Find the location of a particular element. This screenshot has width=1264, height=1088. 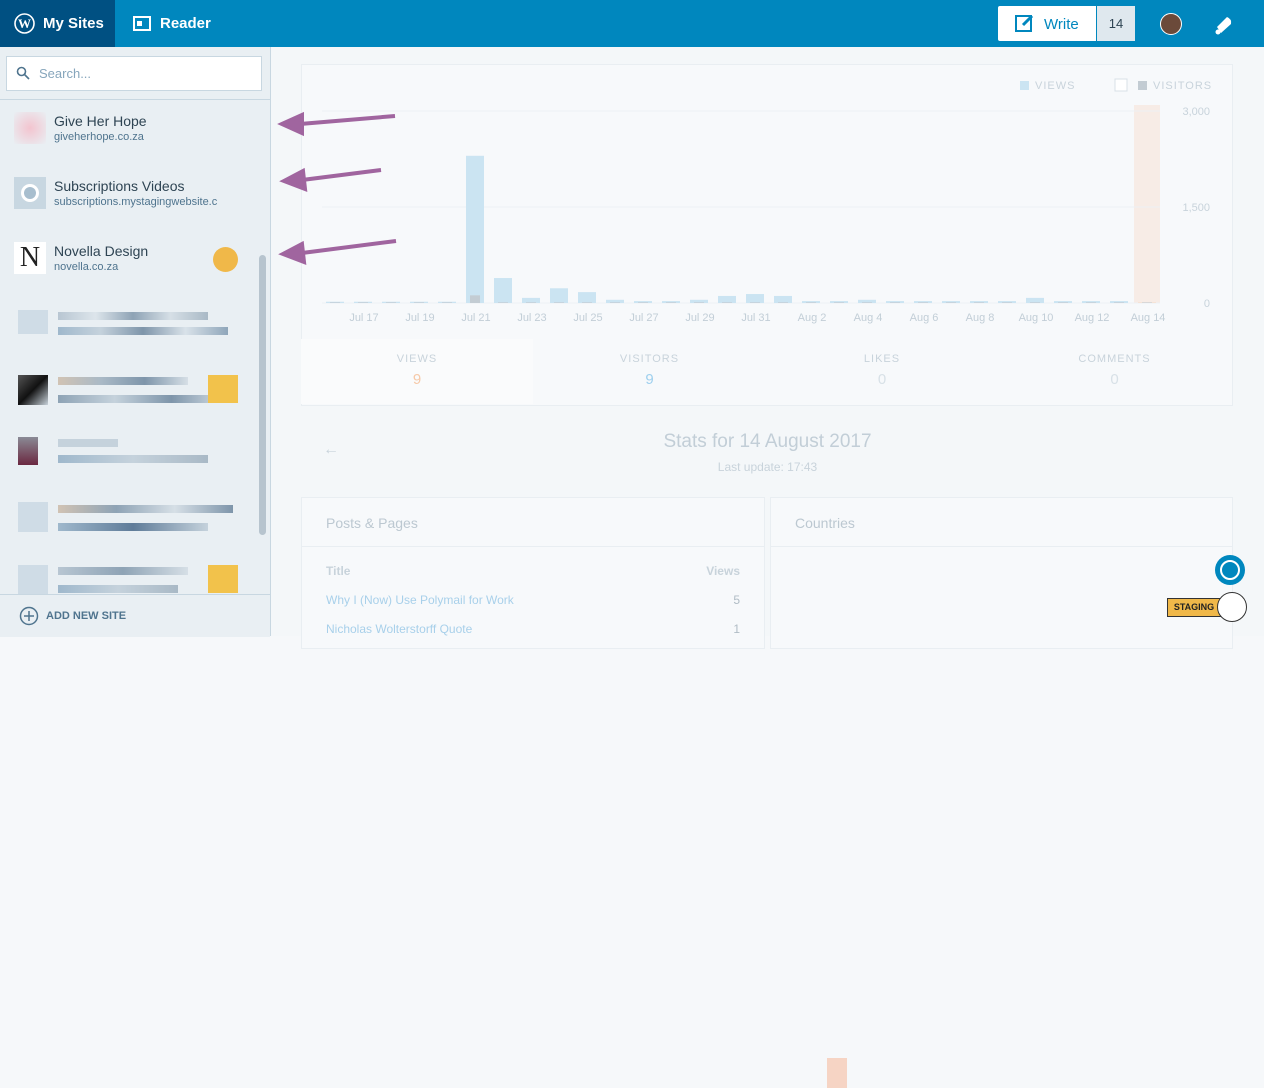

add-site-footer: ADD NEW SITE is located at coordinates (135, 615).